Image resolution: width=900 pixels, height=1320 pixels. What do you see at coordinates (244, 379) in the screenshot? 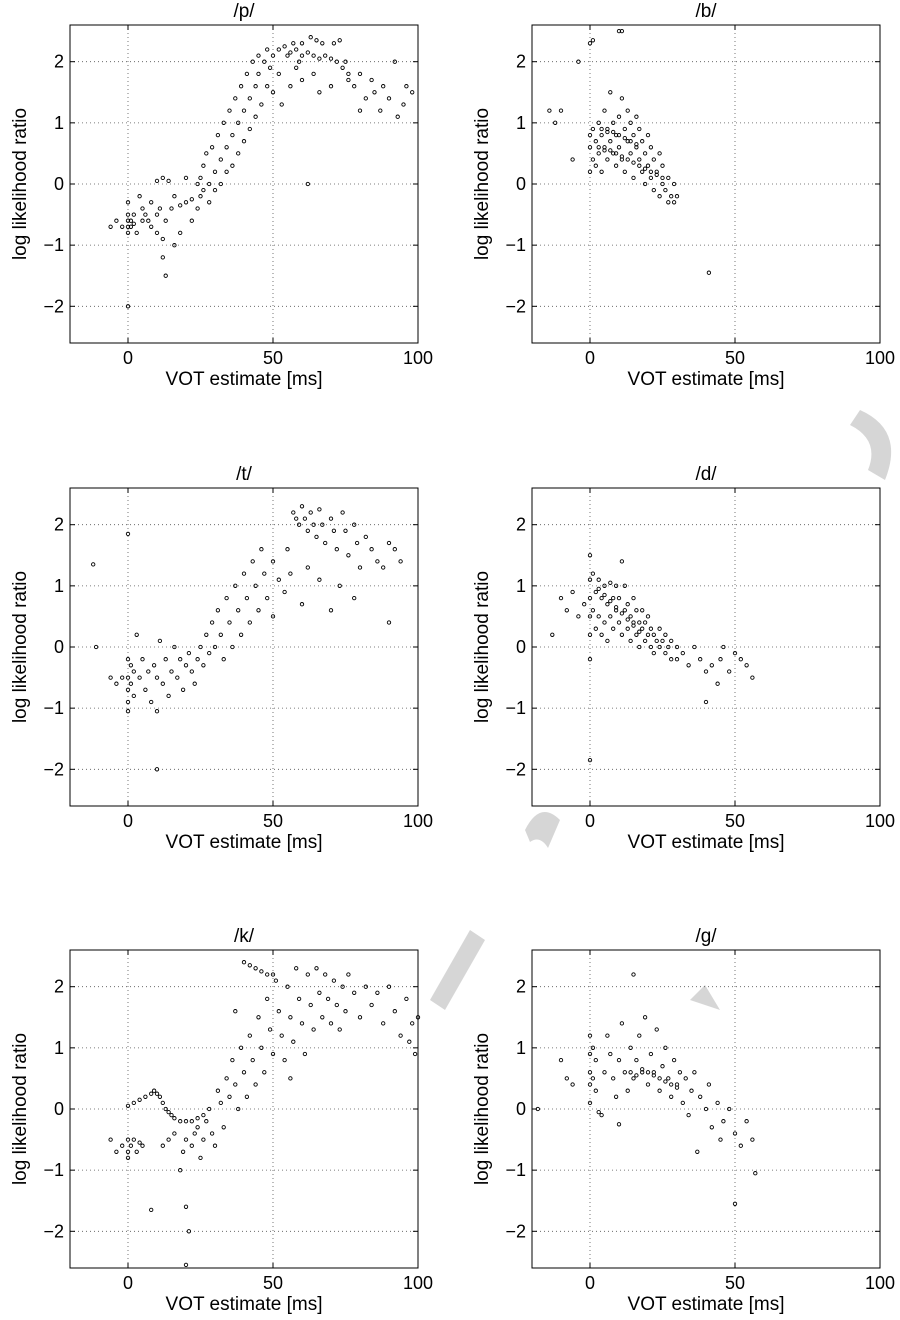
I see `x-axis-label: VOT estimate [ms]` at bounding box center [244, 379].